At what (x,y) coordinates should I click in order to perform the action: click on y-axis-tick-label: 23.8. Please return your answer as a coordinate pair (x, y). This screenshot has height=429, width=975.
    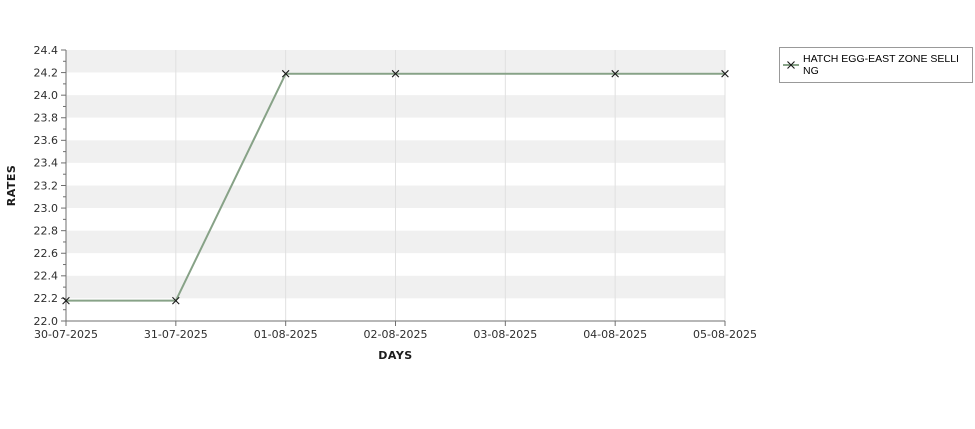
    Looking at the image, I should click on (46, 118).